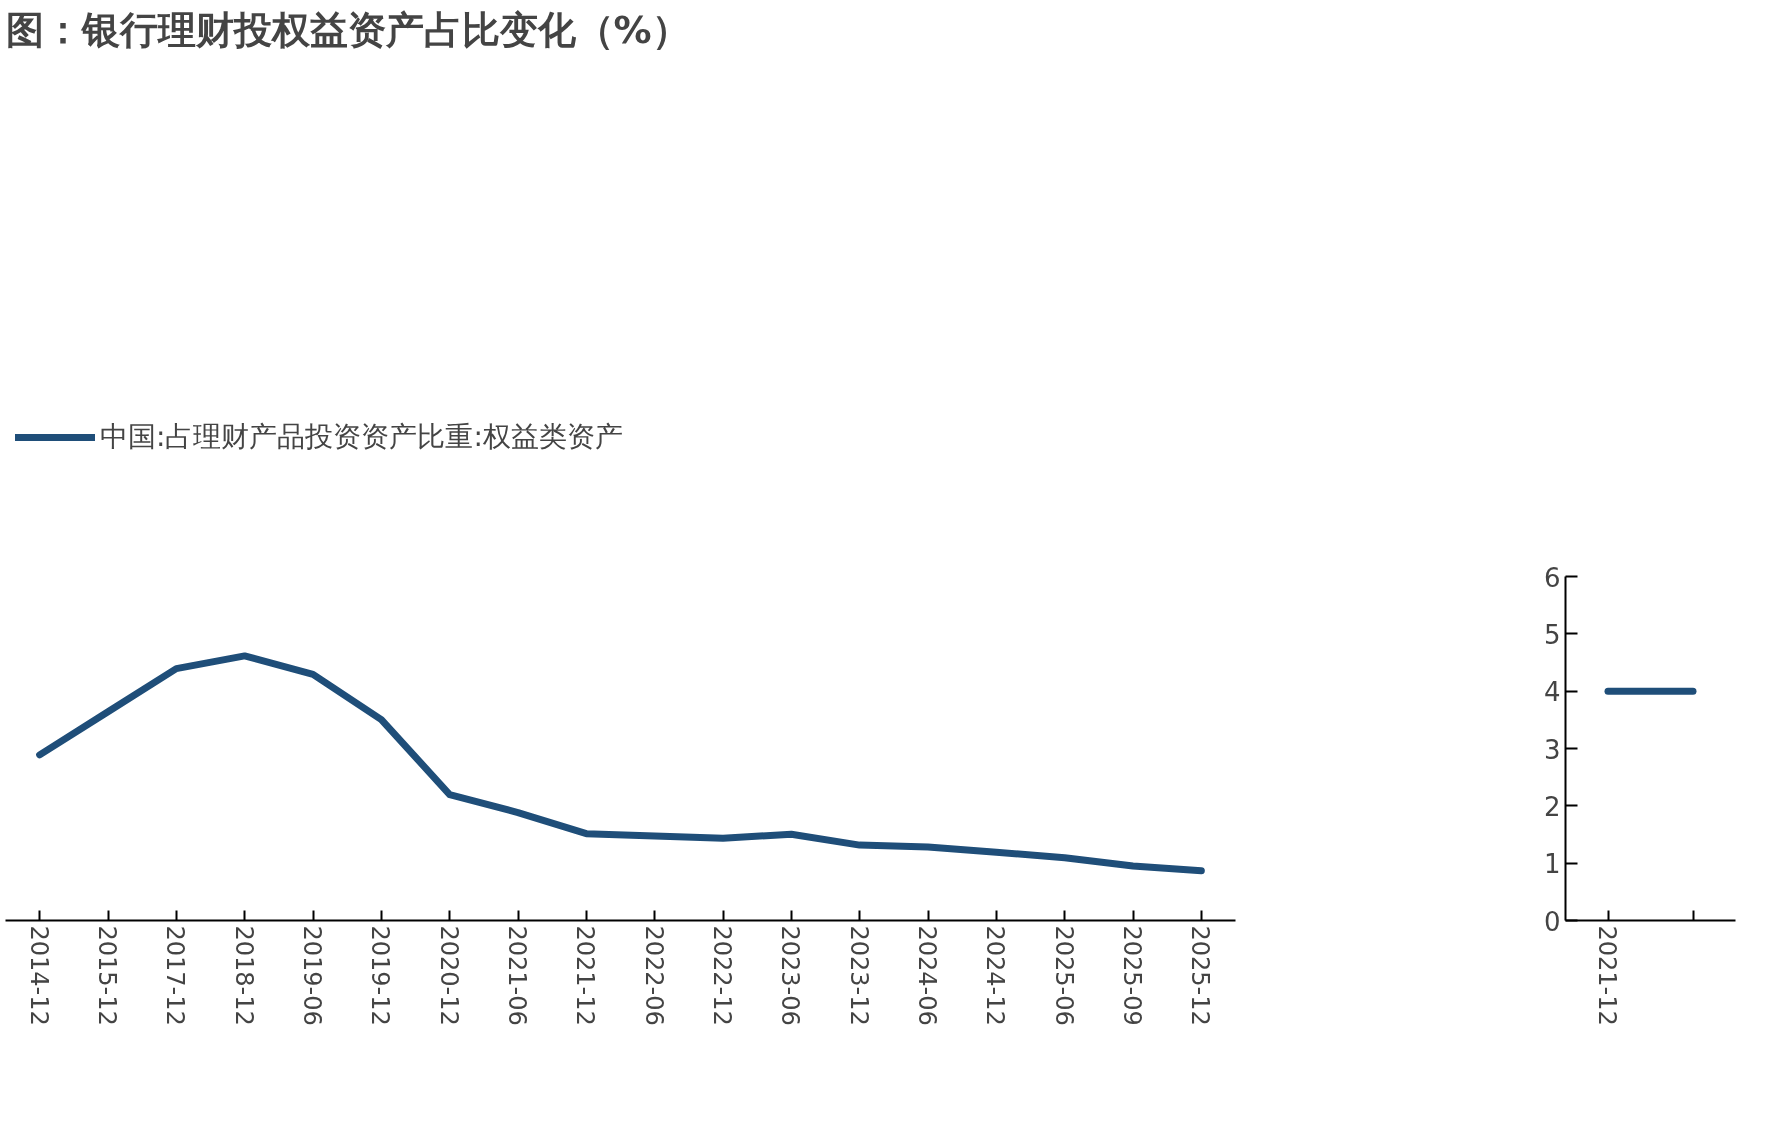 Image resolution: width=1783 pixels, height=1121 pixels. I want to click on y-tick-label: 4, so click(1552, 692).